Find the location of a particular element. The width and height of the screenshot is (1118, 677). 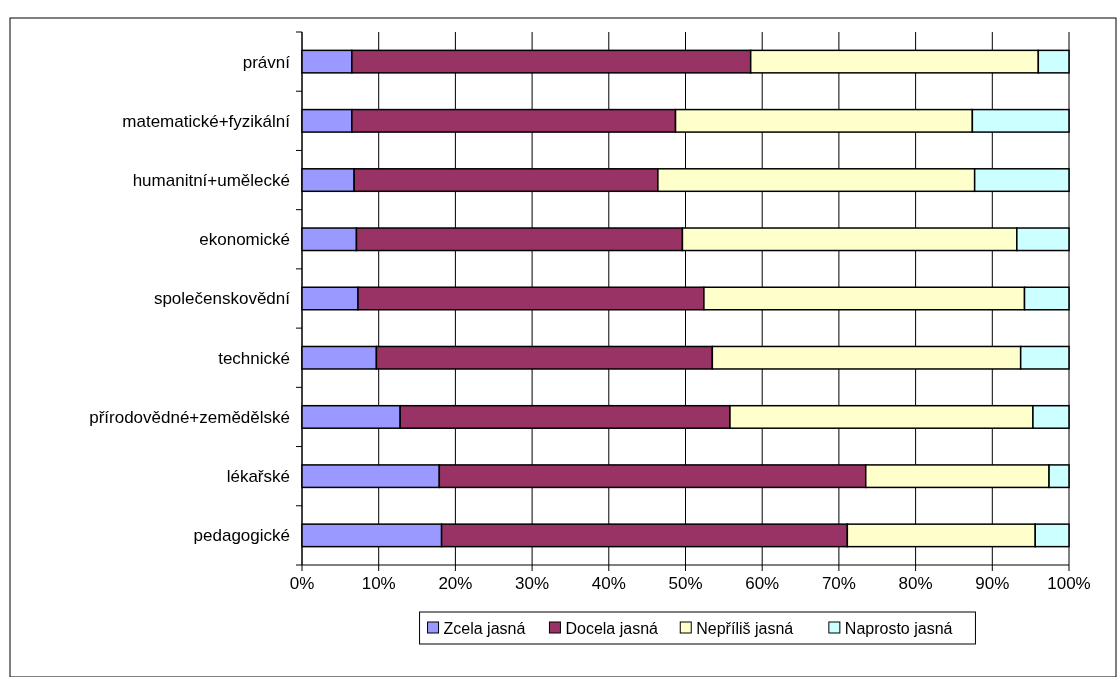

x-tick-label: 60% is located at coordinates (762, 583).